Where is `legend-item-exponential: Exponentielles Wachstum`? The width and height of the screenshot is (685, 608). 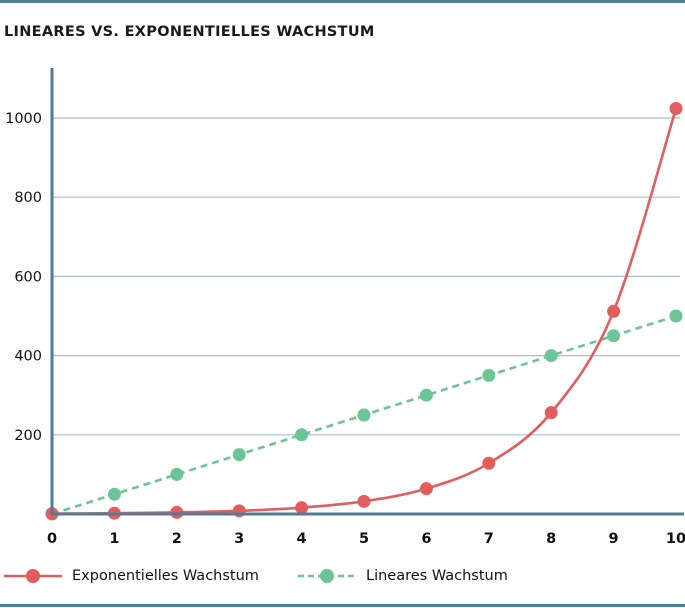 legend-item-exponential: Exponentielles Wachstum is located at coordinates (131, 576).